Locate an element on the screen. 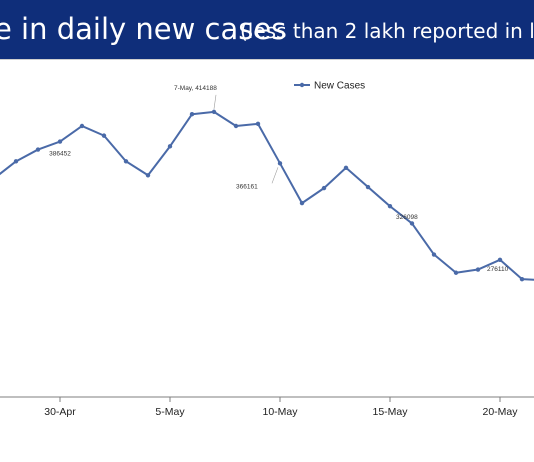 This screenshot has height=462, width=534. x-tick-label: 10-May is located at coordinates (280, 412).